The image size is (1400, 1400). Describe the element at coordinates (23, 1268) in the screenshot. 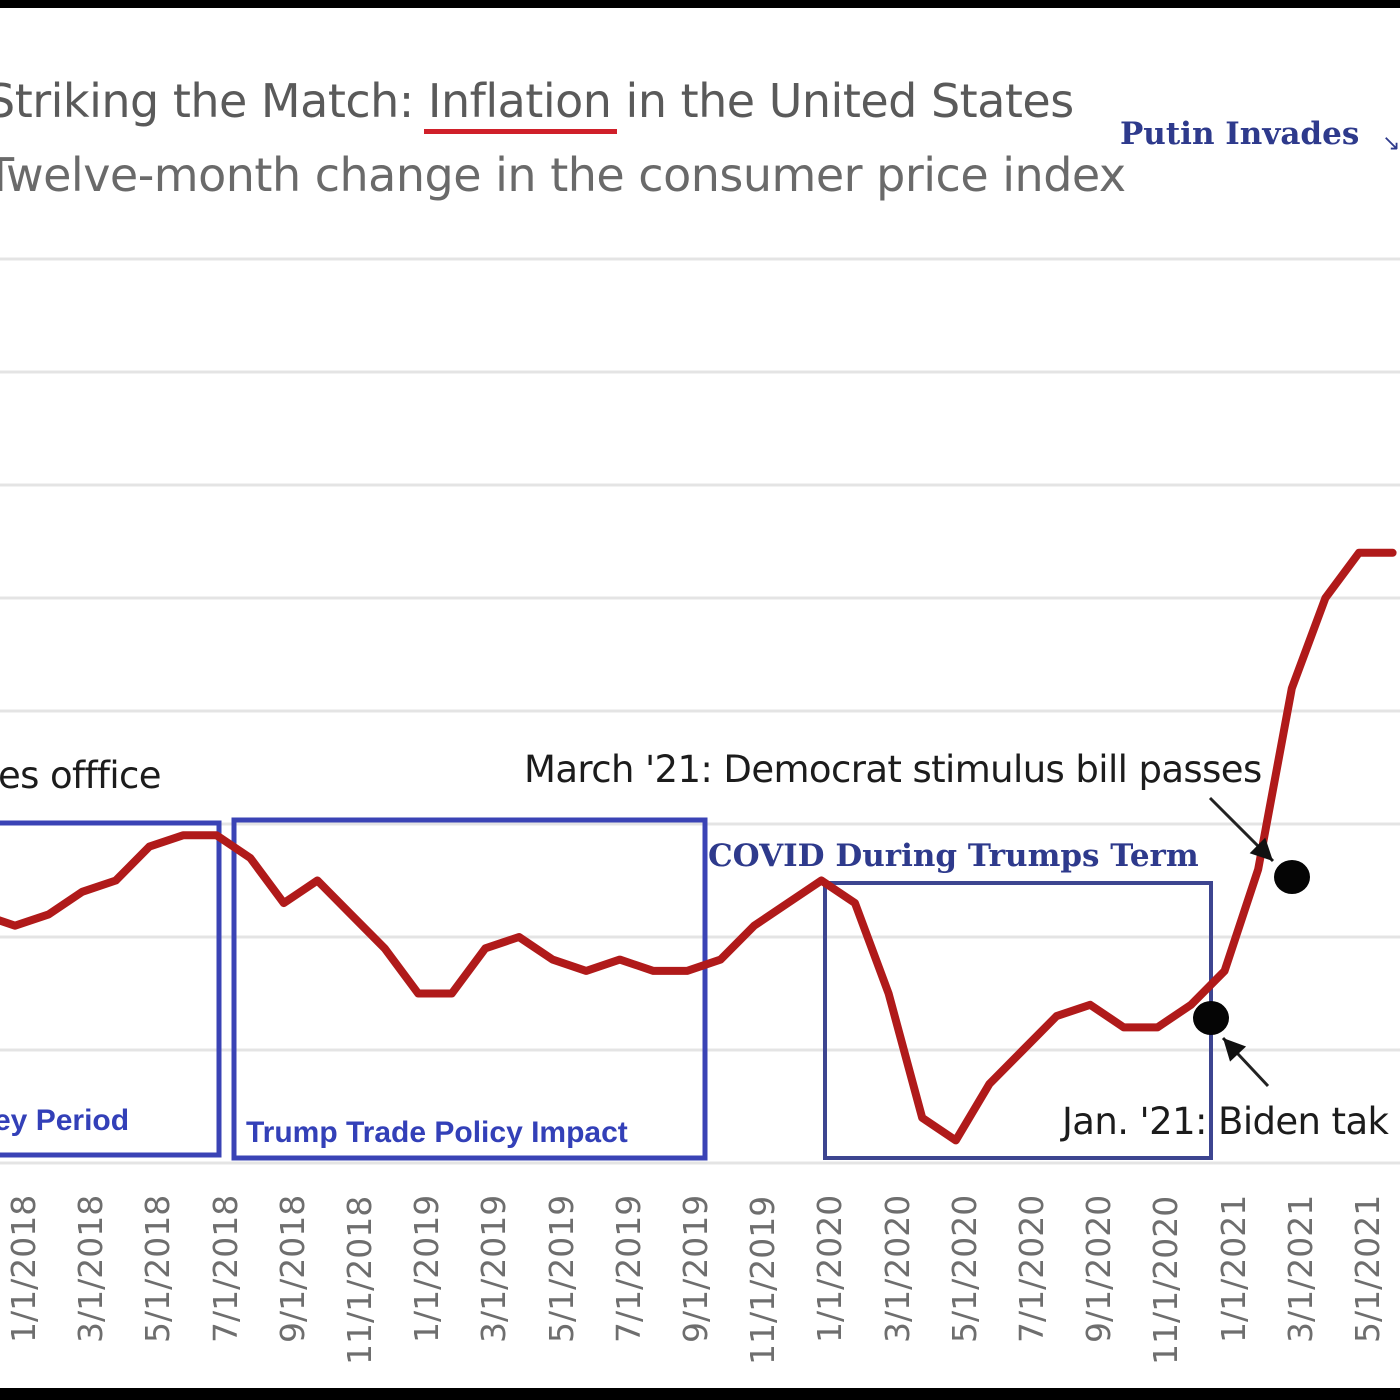

I see `x-tick-label: 1/1/2018` at that location.